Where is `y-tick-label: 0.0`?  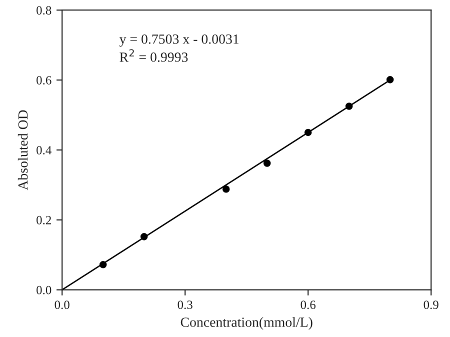
y-tick-label: 0.0 is located at coordinates (44, 290).